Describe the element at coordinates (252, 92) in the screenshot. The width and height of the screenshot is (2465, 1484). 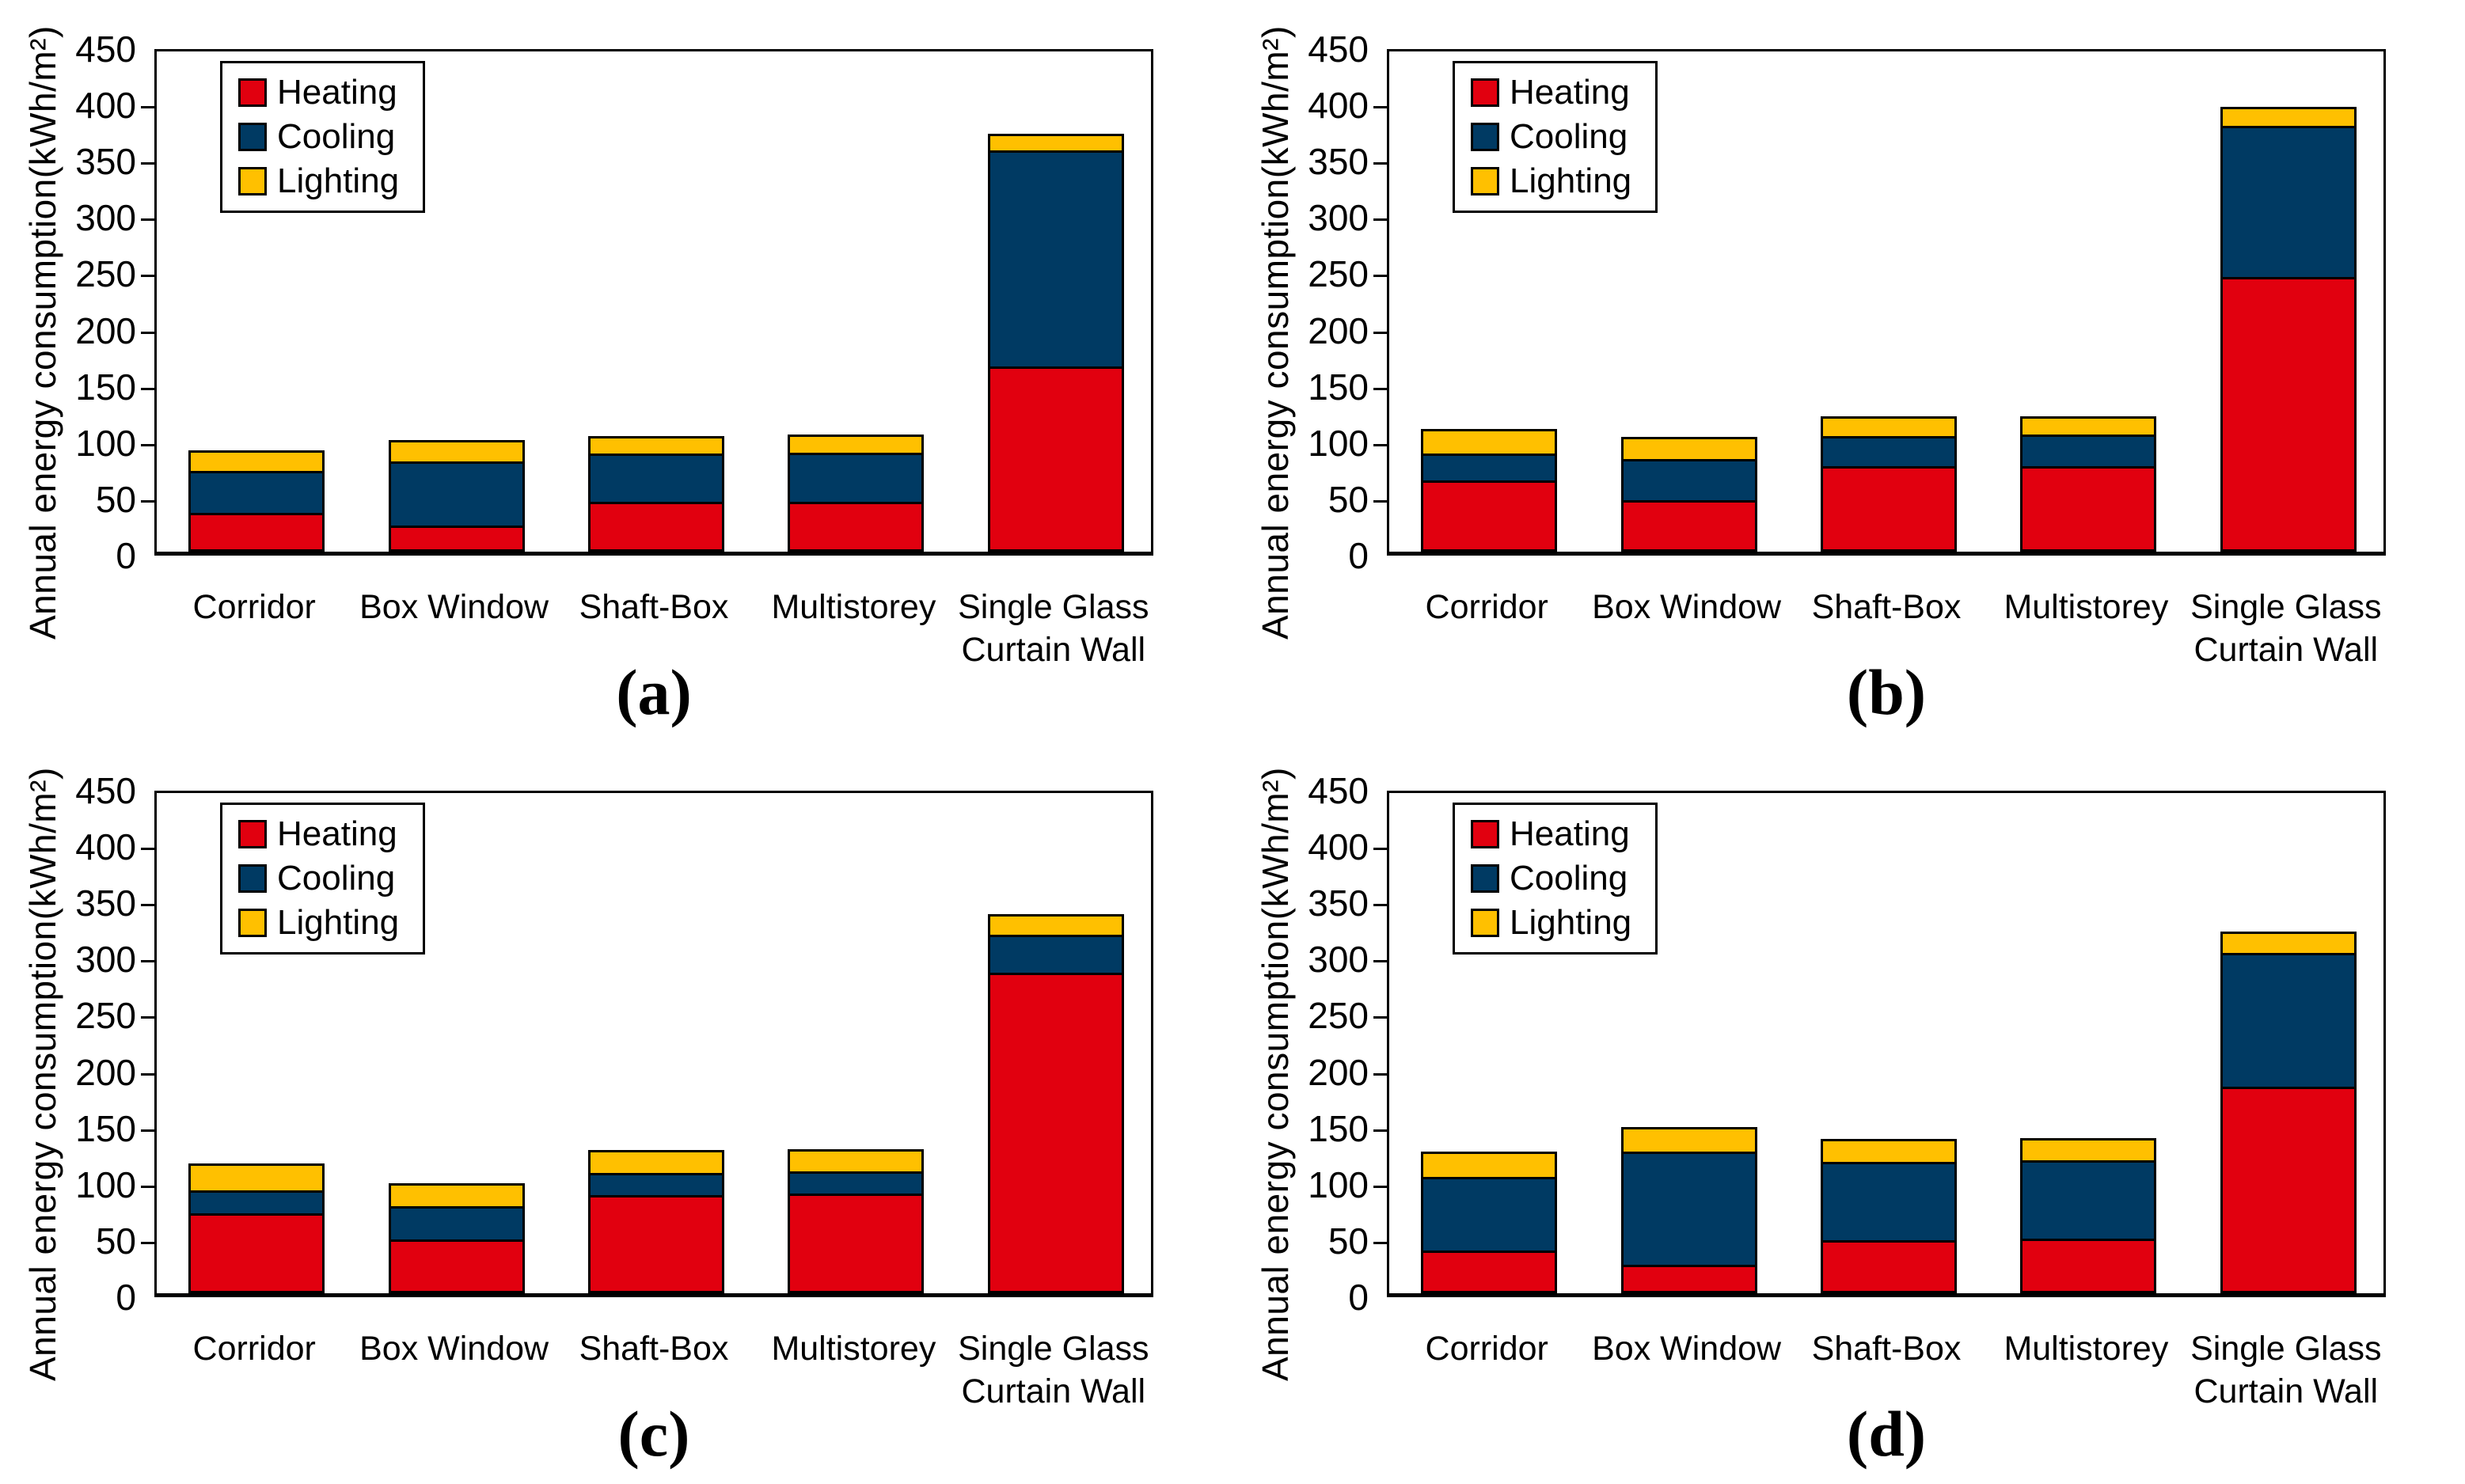
I see `legend-swatch-heating` at that location.